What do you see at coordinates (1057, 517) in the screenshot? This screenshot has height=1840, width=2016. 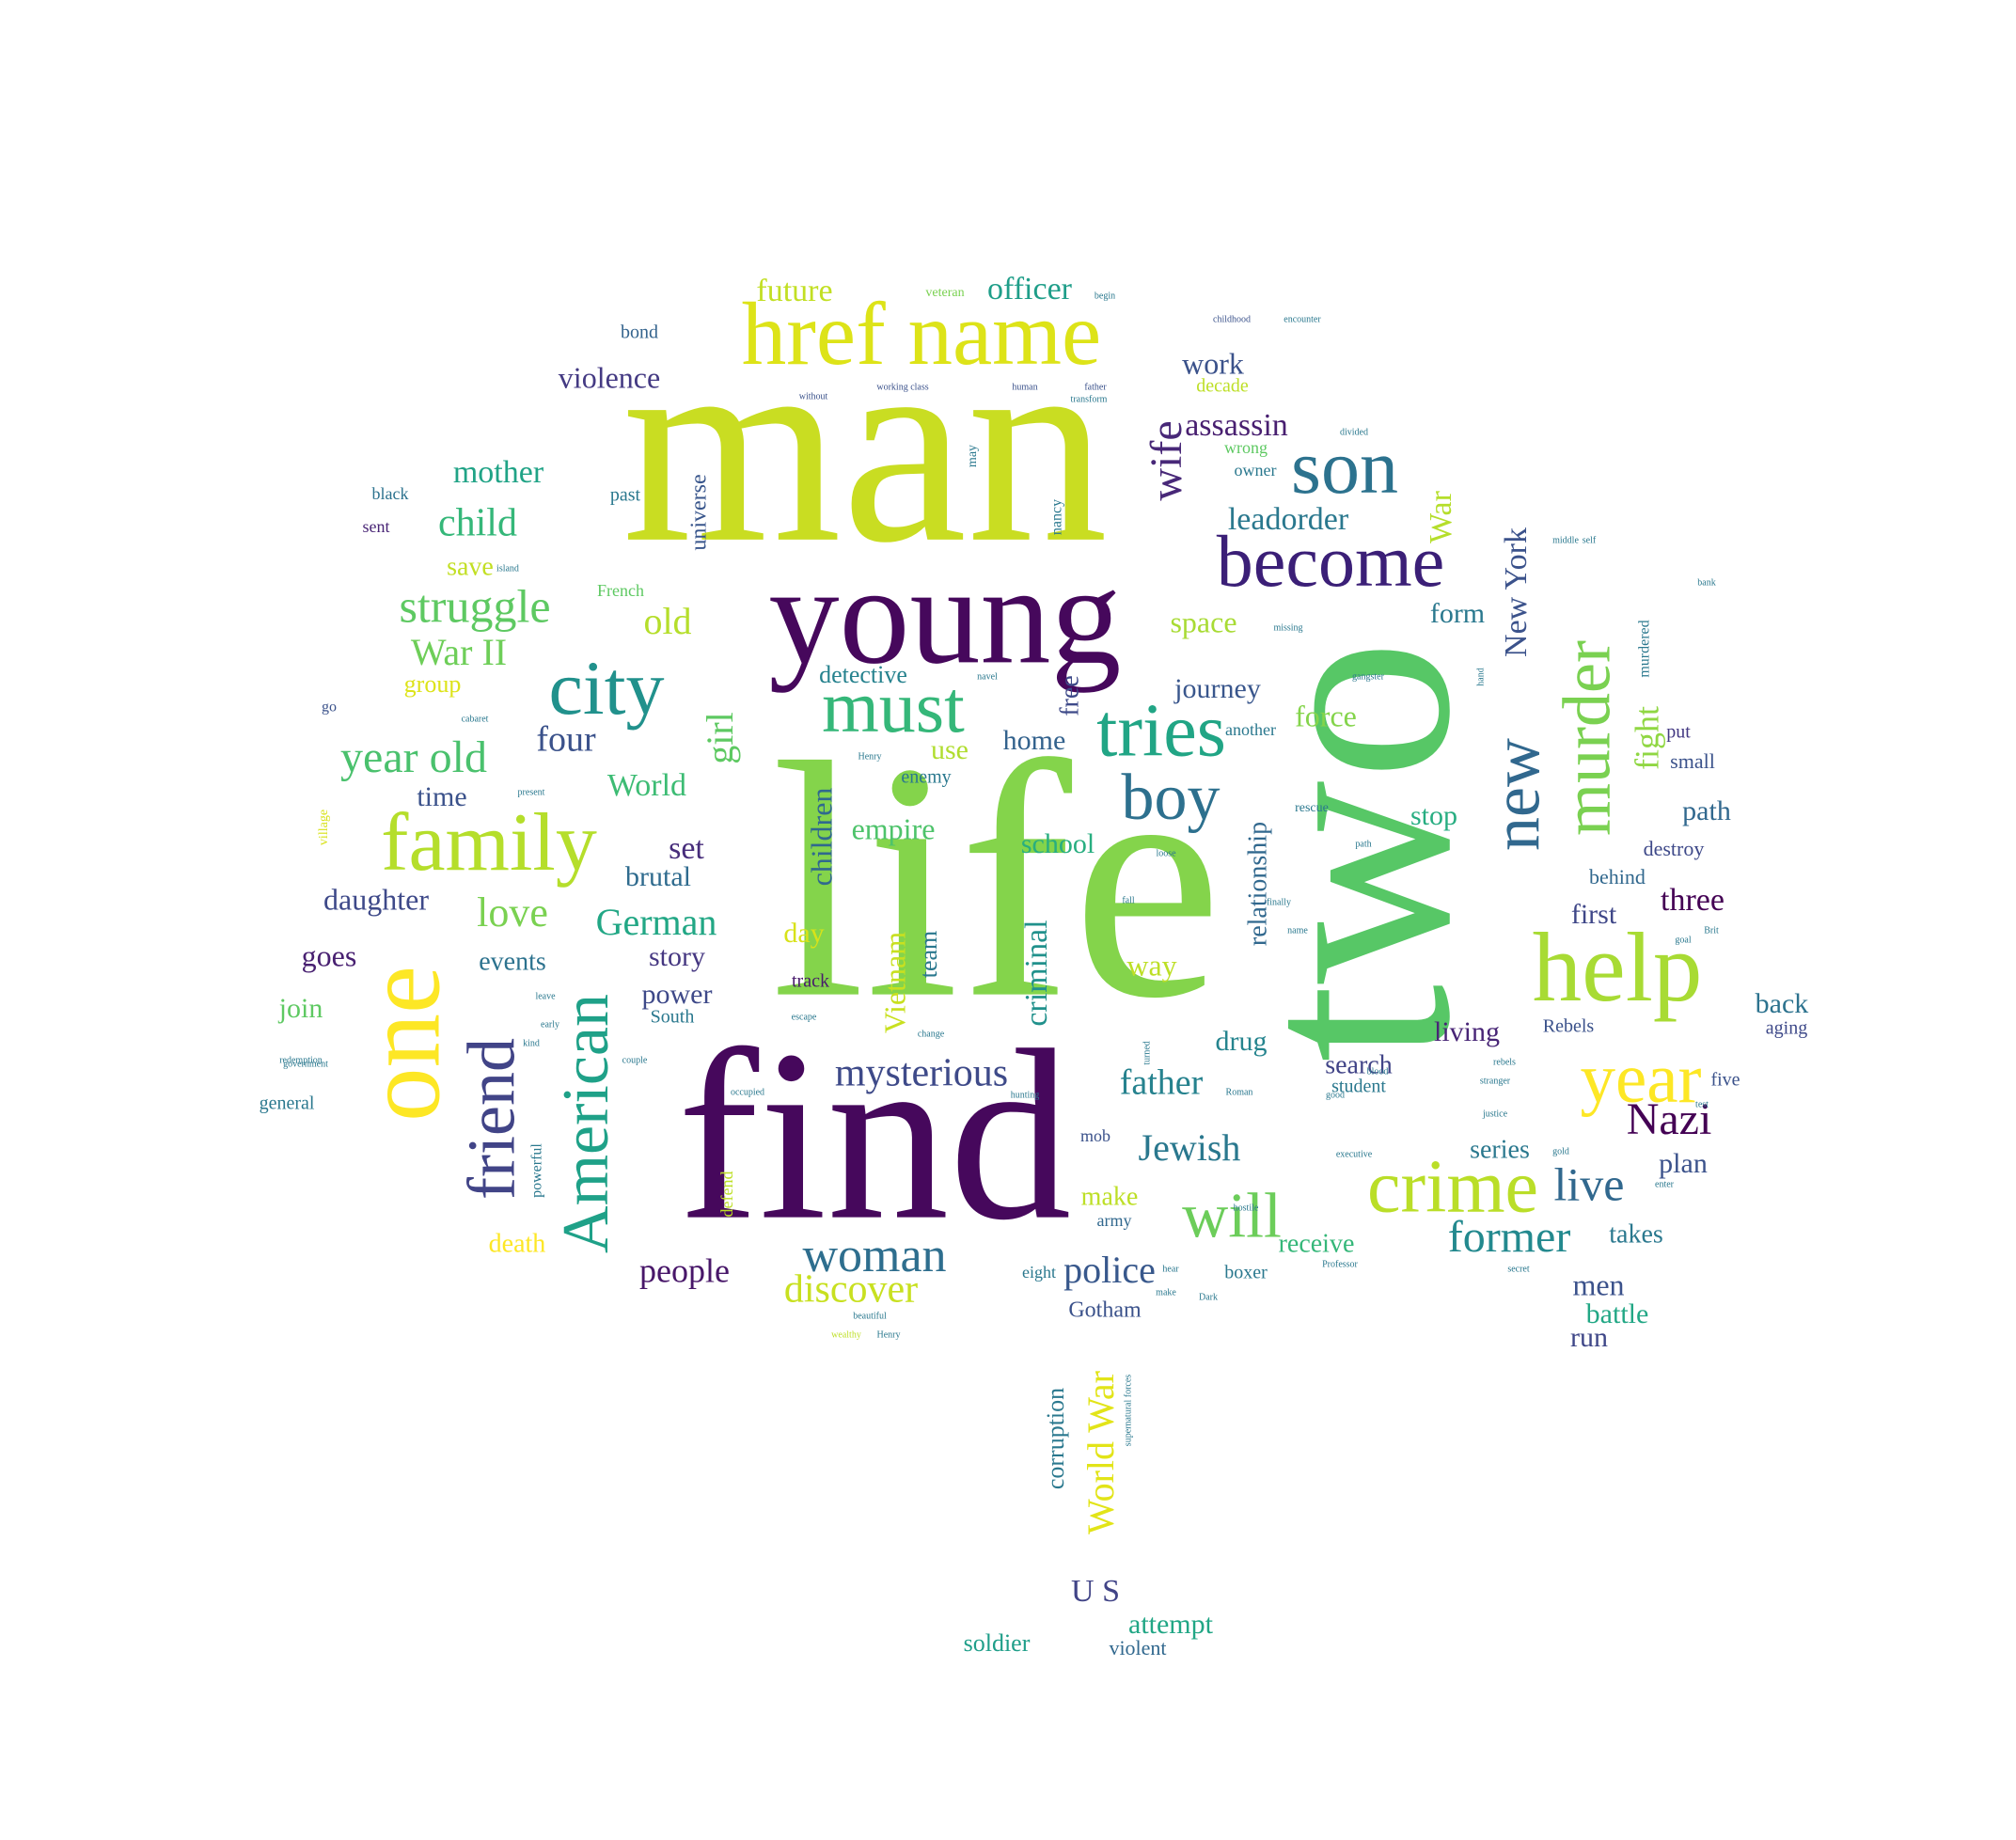 I see `cloud-word: nancy` at bounding box center [1057, 517].